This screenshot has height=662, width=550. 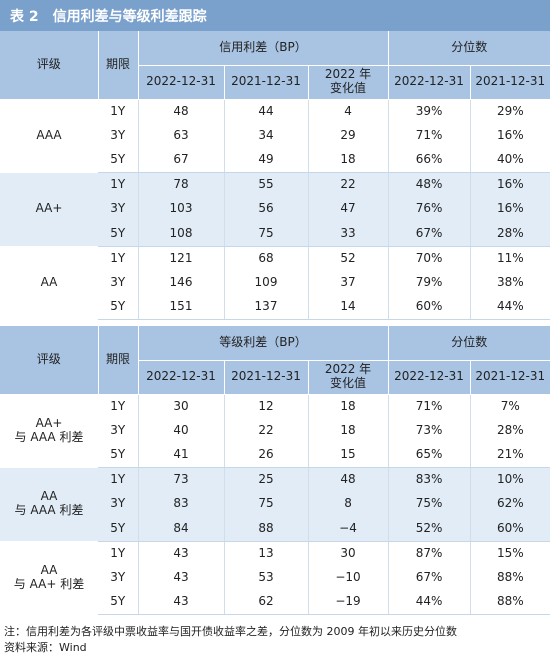 I want to click on value-cell: 49, so click(x=265, y=160).